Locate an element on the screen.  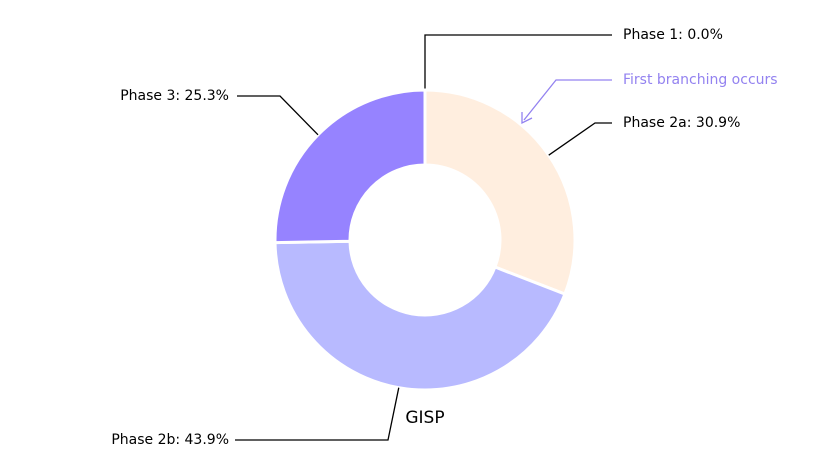
slice-label: Phase 1: 0.0% is located at coordinates (673, 35).